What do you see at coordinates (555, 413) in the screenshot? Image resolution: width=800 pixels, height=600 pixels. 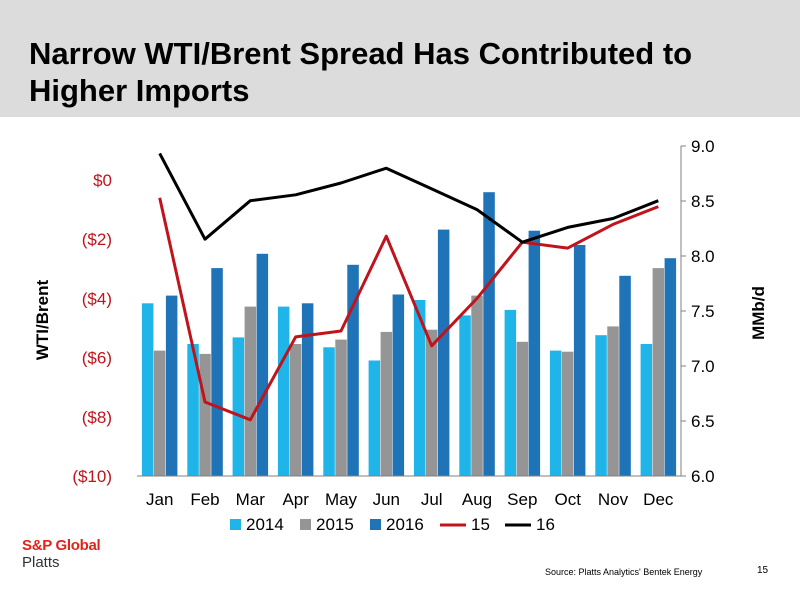 I see `bar-2014-oct` at bounding box center [555, 413].